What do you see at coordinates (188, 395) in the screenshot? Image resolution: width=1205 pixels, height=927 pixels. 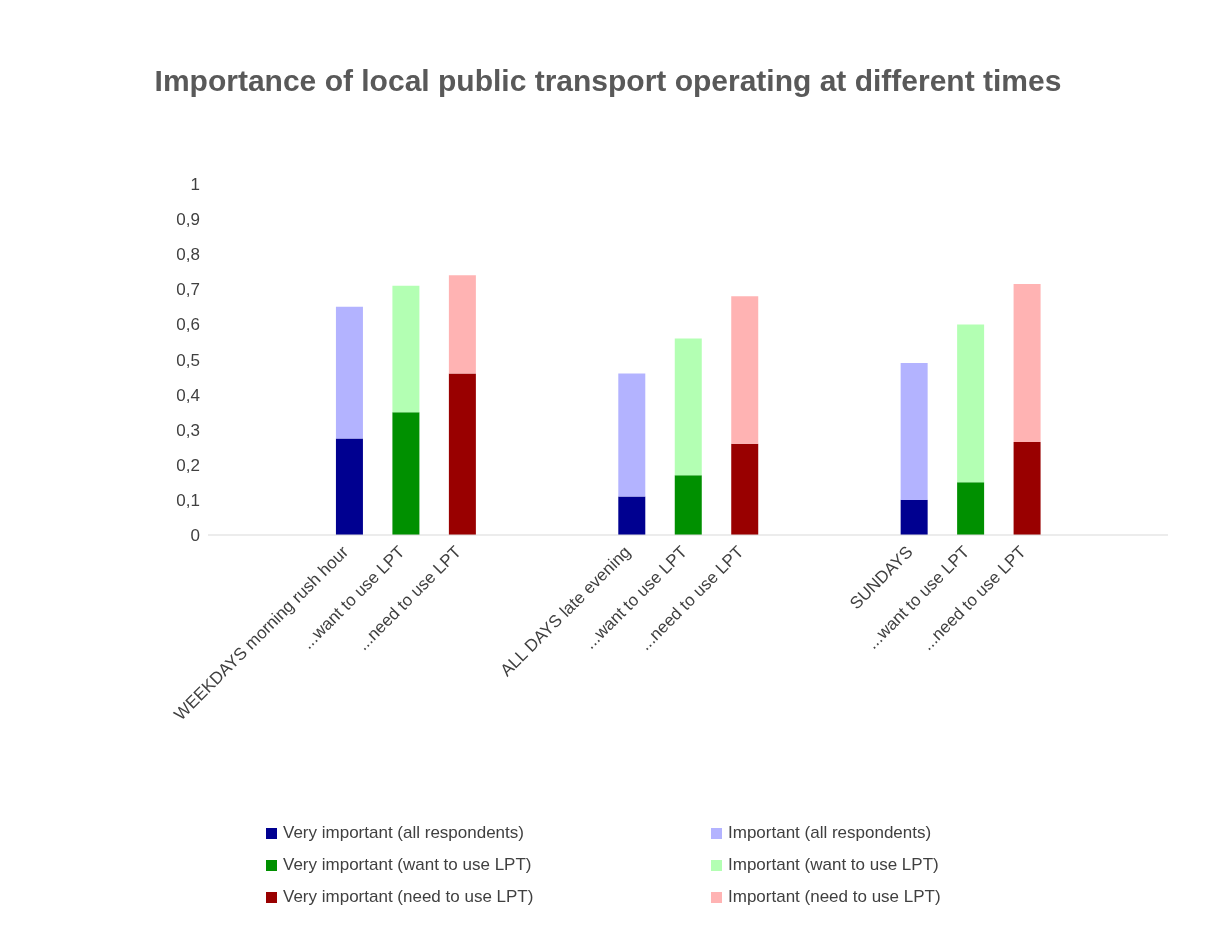 I see `y-tick-label: 0,4` at bounding box center [188, 395].